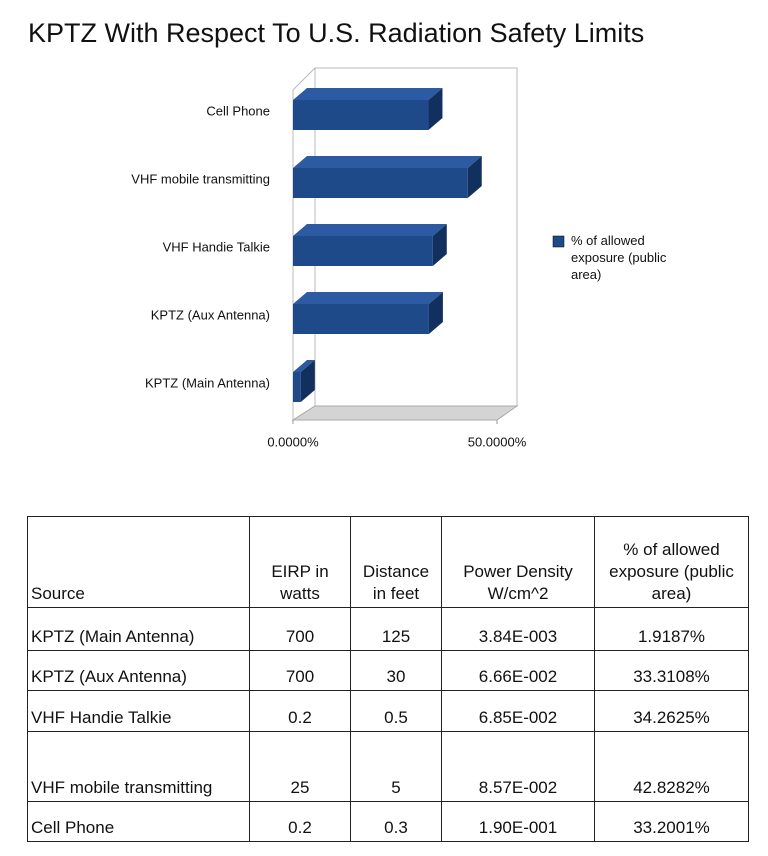 The height and width of the screenshot is (856, 768). Describe the element at coordinates (300, 562) in the screenshot. I see `table-cell: EIRP in watts` at that location.